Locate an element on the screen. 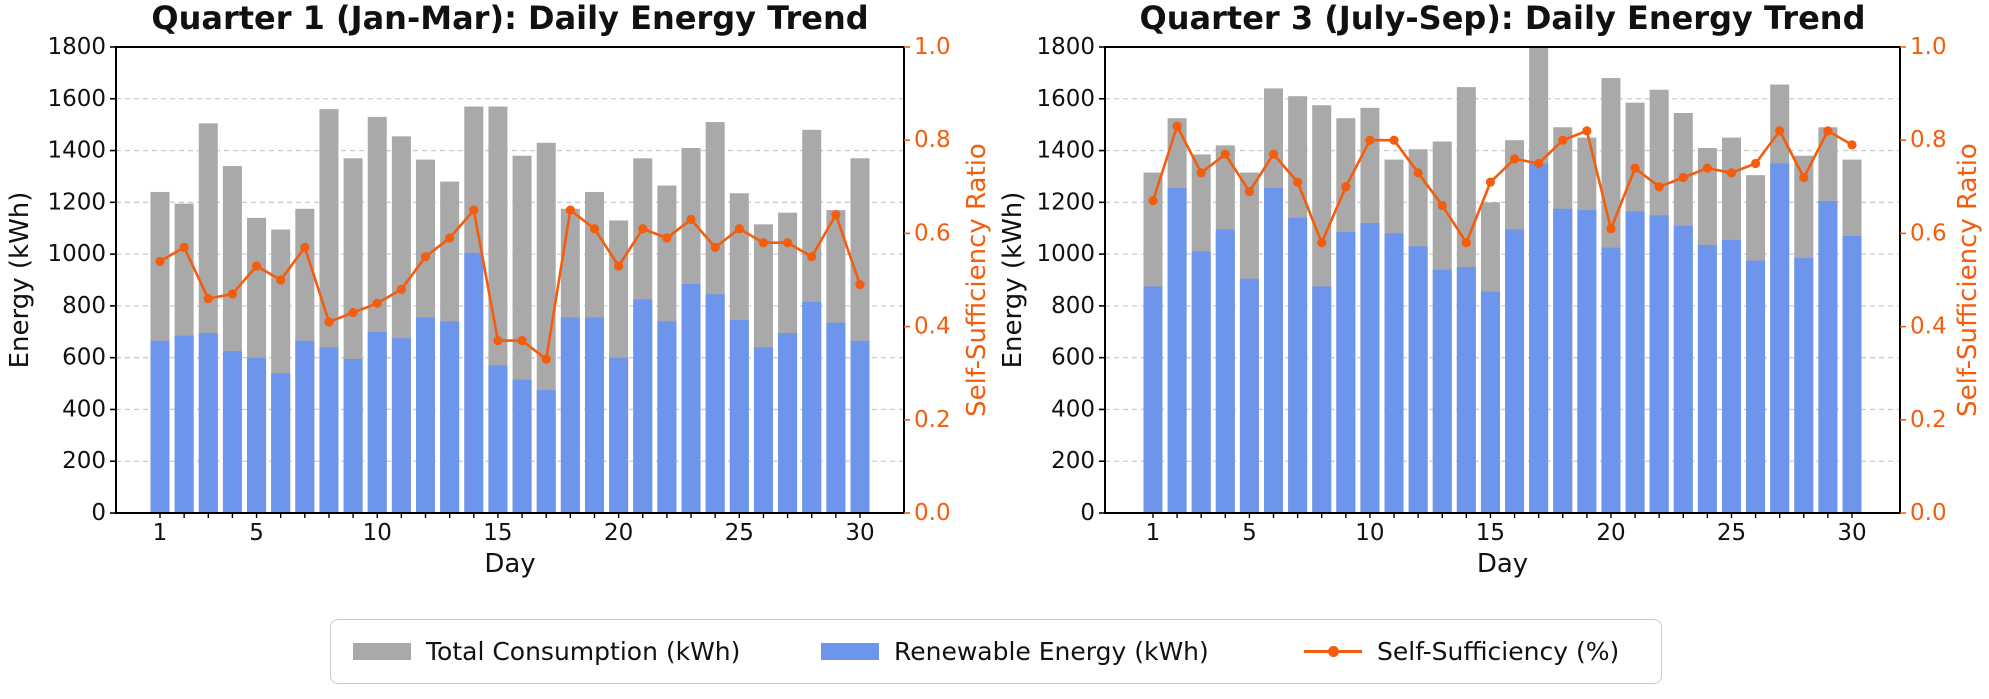  renewable-energy-swatch is located at coordinates (850, 651).